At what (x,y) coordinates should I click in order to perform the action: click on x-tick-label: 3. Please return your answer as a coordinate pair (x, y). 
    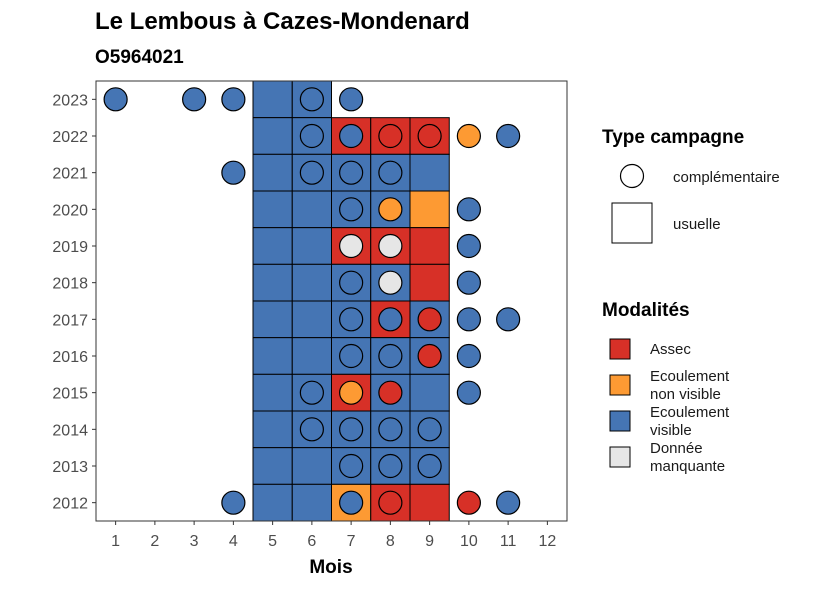
    Looking at the image, I should click on (194, 541).